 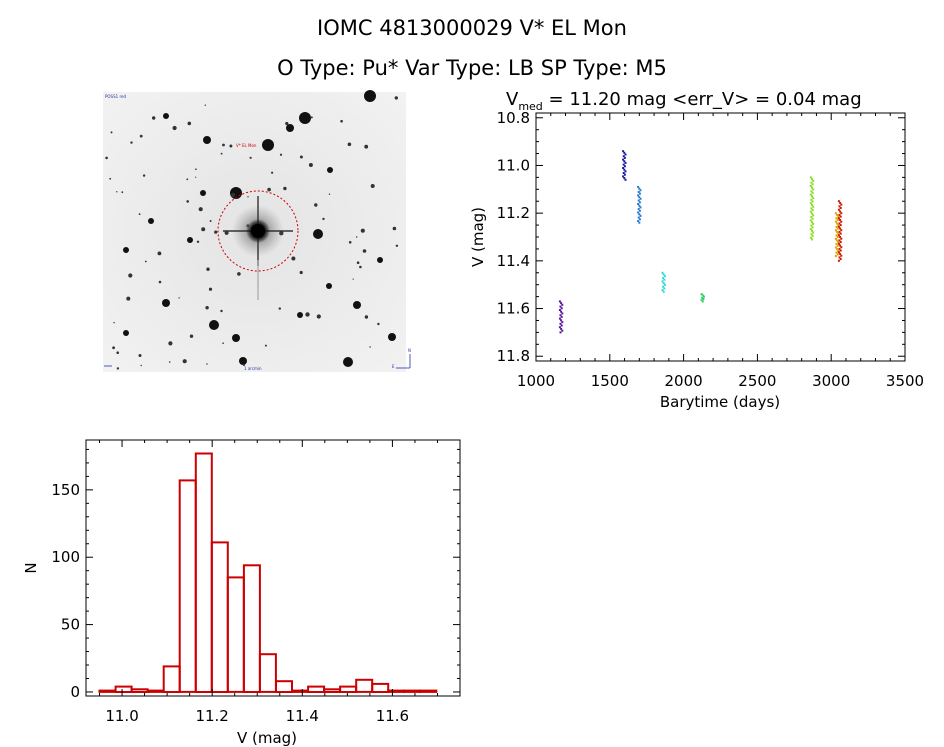 I want to click on light-curve-points, so click(x=700, y=242).